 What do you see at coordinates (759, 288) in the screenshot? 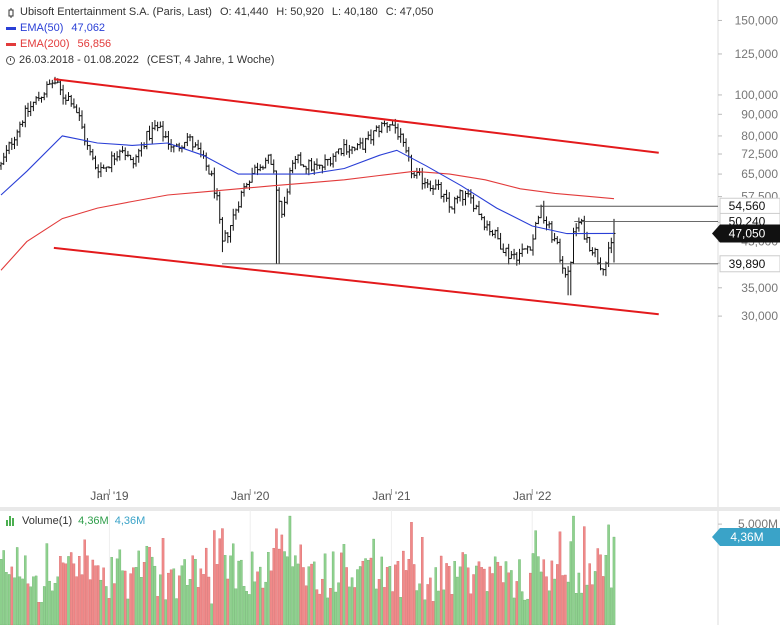
I see `y-tick-label: 35,000` at bounding box center [759, 288].